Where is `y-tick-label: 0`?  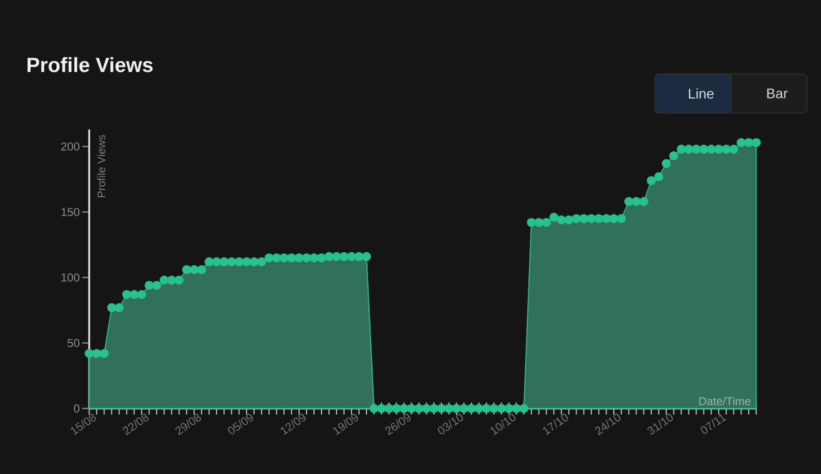
y-tick-label: 0 is located at coordinates (77, 408).